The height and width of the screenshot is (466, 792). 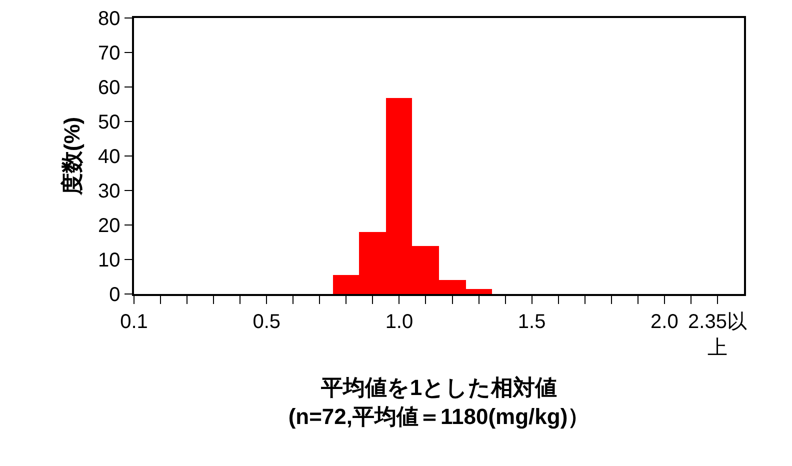 What do you see at coordinates (109, 88) in the screenshot?
I see `y-tick-label: 60` at bounding box center [109, 88].